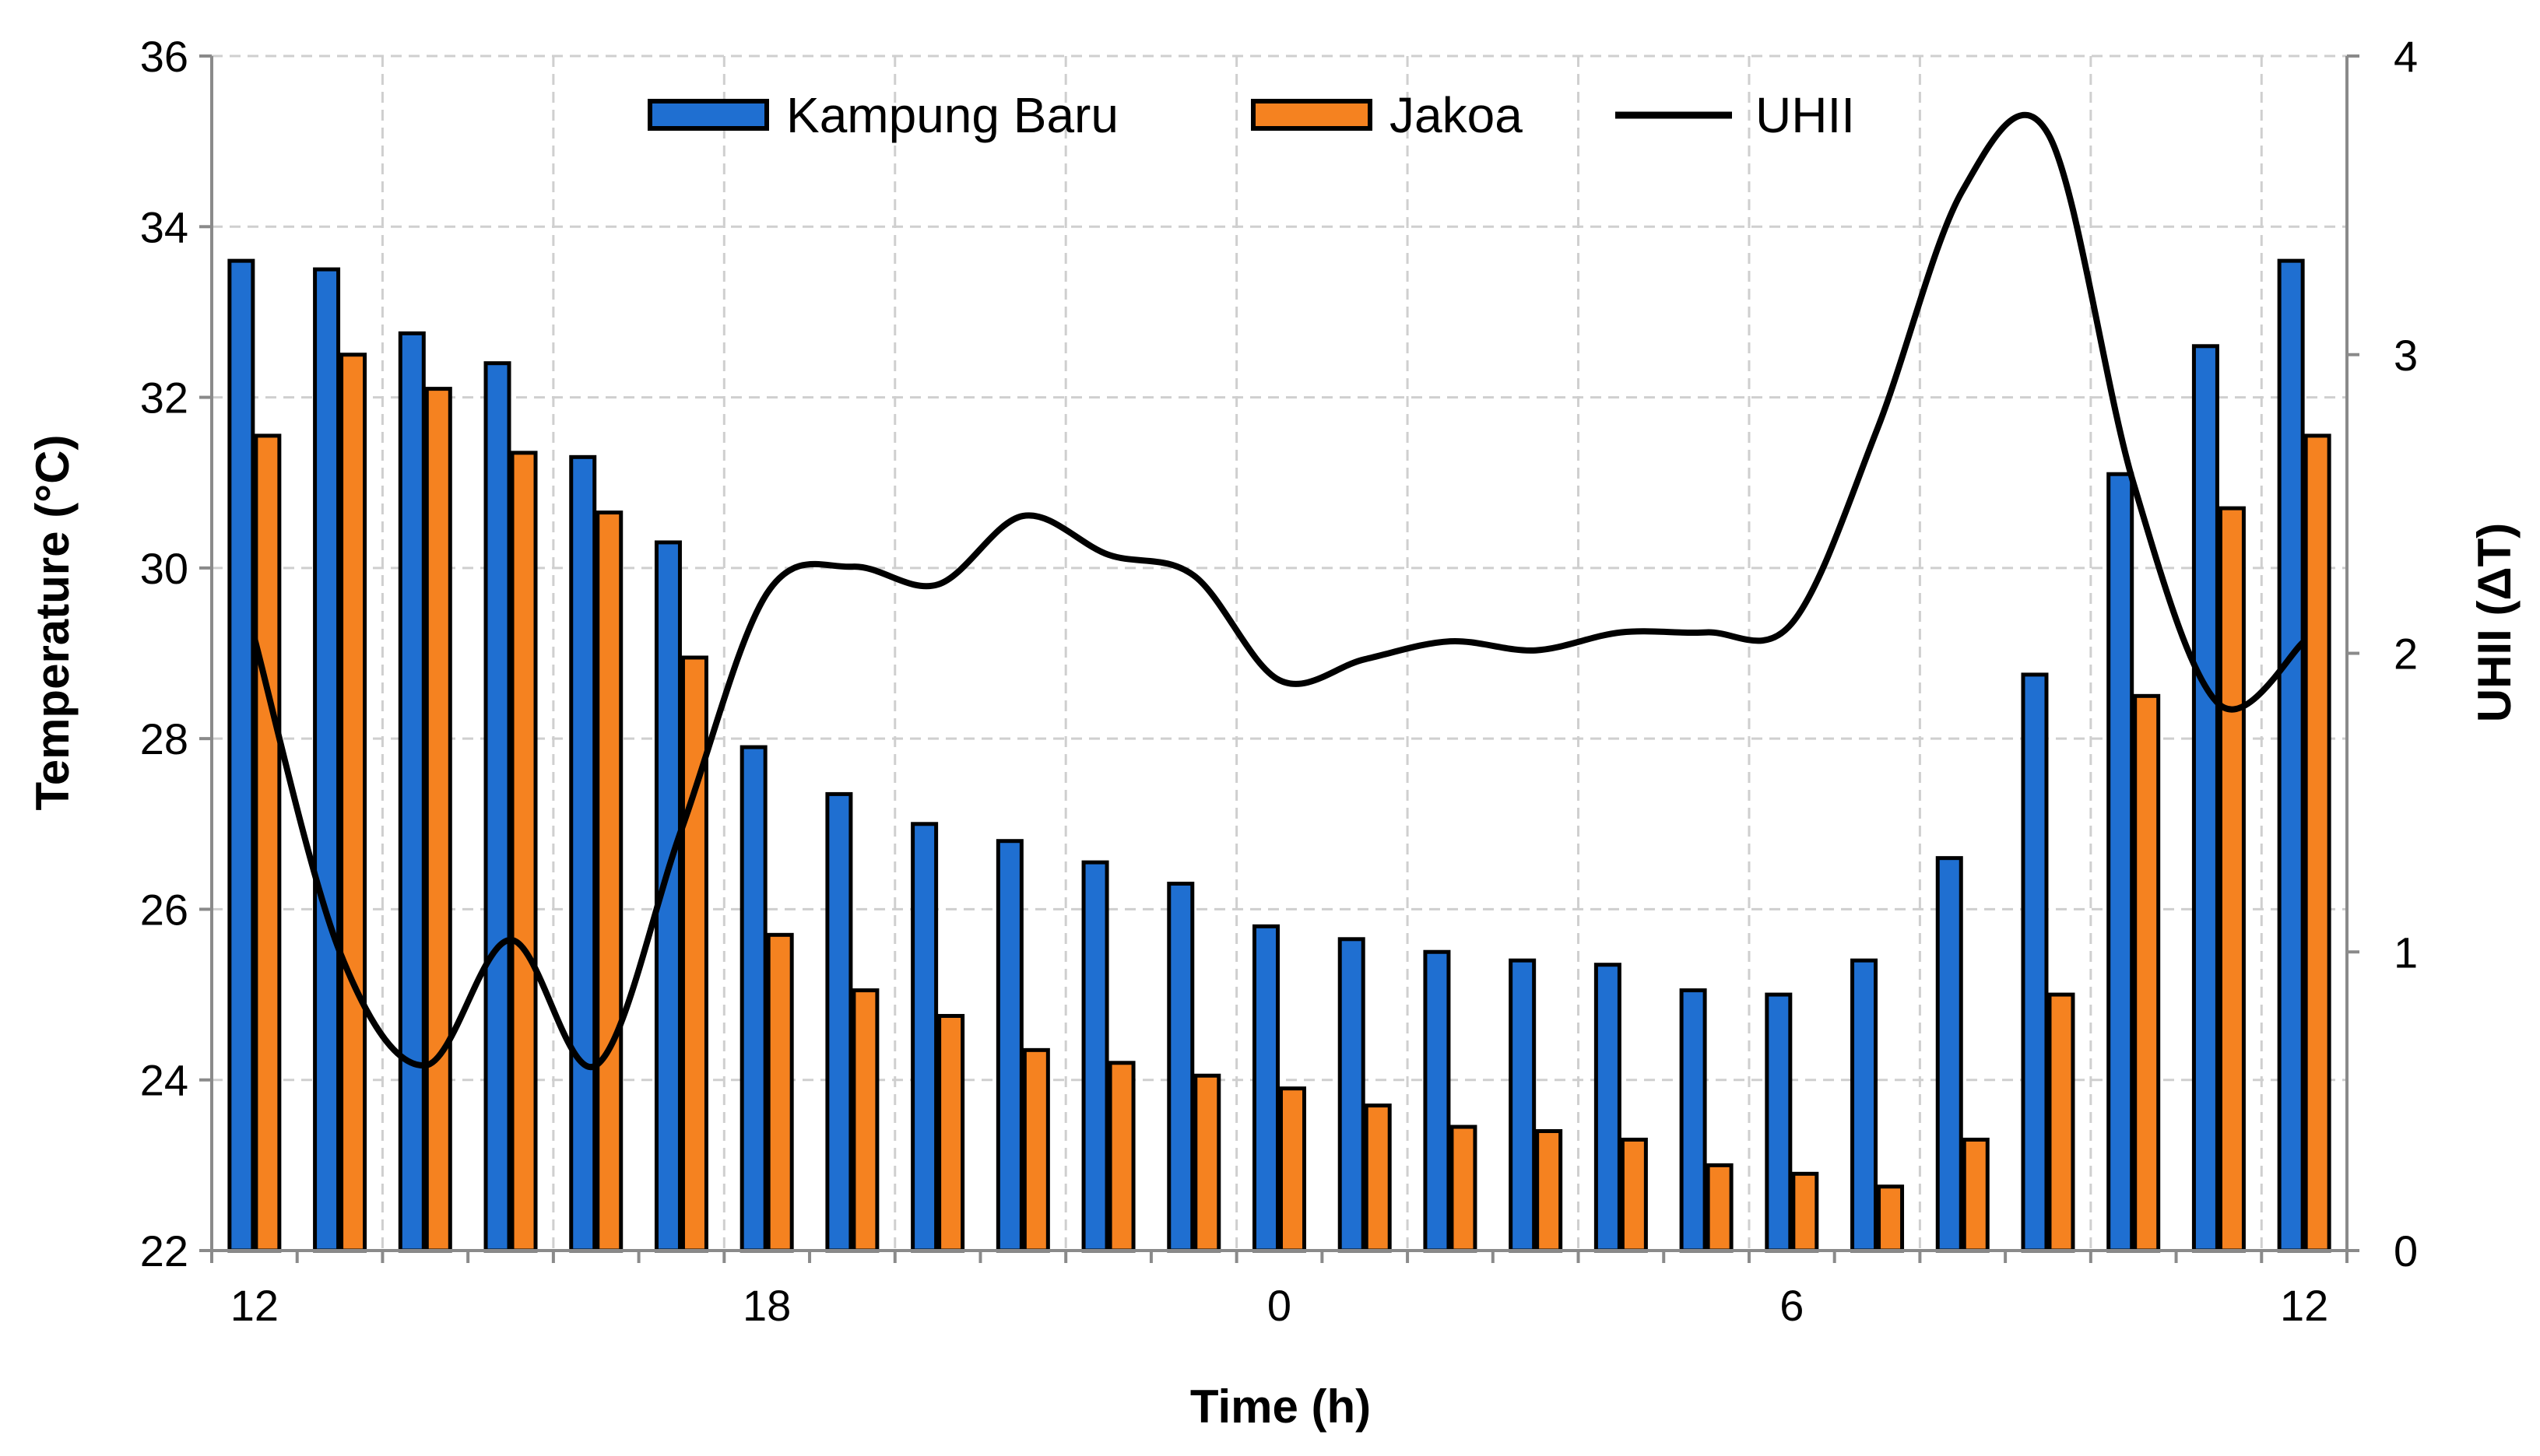 This screenshot has width=2540, height=1456. What do you see at coordinates (2406, 356) in the screenshot?
I see `y2-tick-label: 3` at bounding box center [2406, 356].